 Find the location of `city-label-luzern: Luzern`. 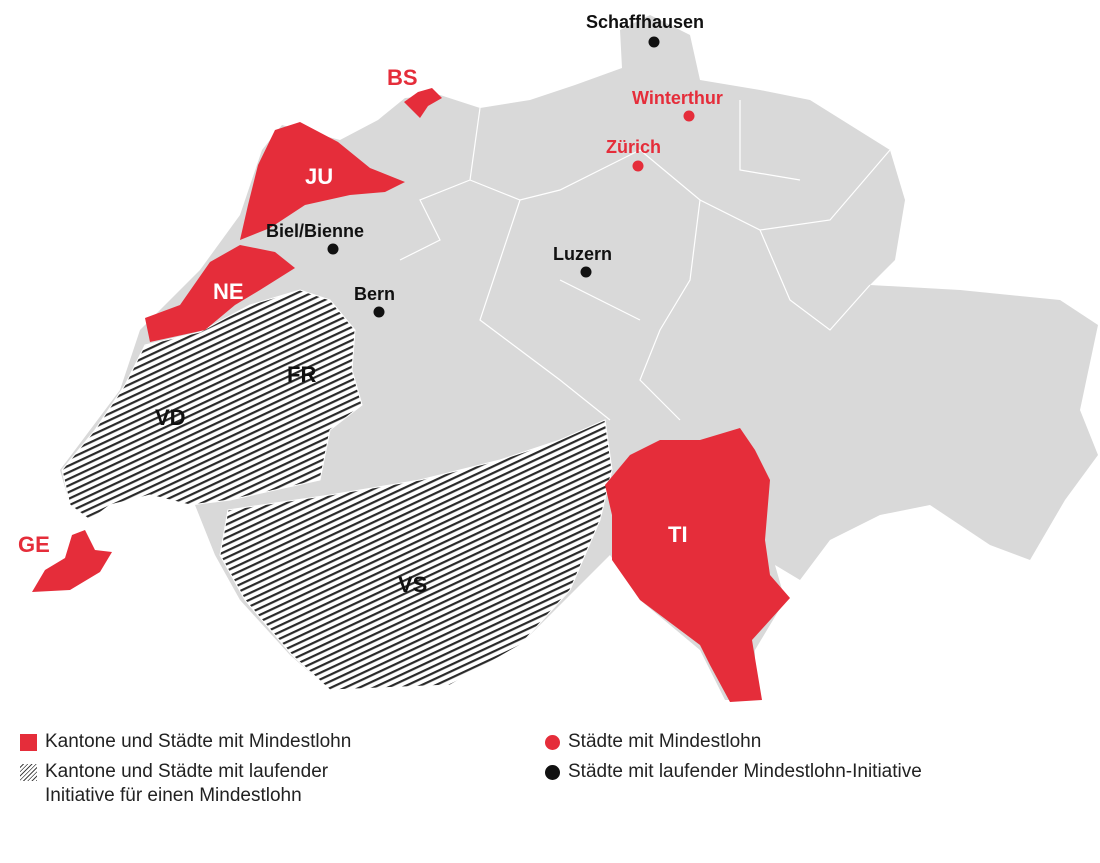

city-label-luzern: Luzern is located at coordinates (582, 254).